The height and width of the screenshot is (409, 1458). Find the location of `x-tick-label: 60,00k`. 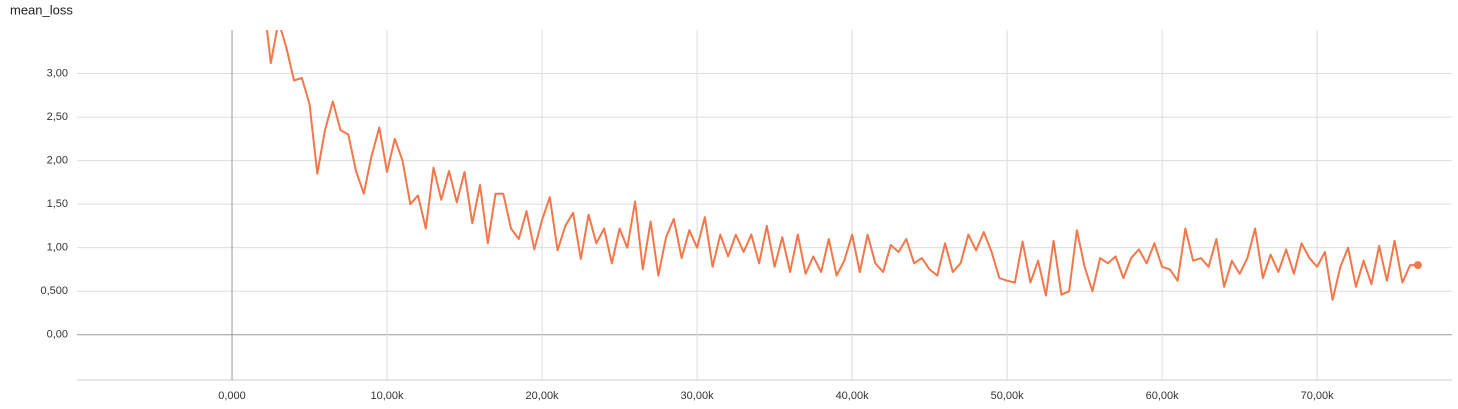

x-tick-label: 60,00k is located at coordinates (1163, 396).